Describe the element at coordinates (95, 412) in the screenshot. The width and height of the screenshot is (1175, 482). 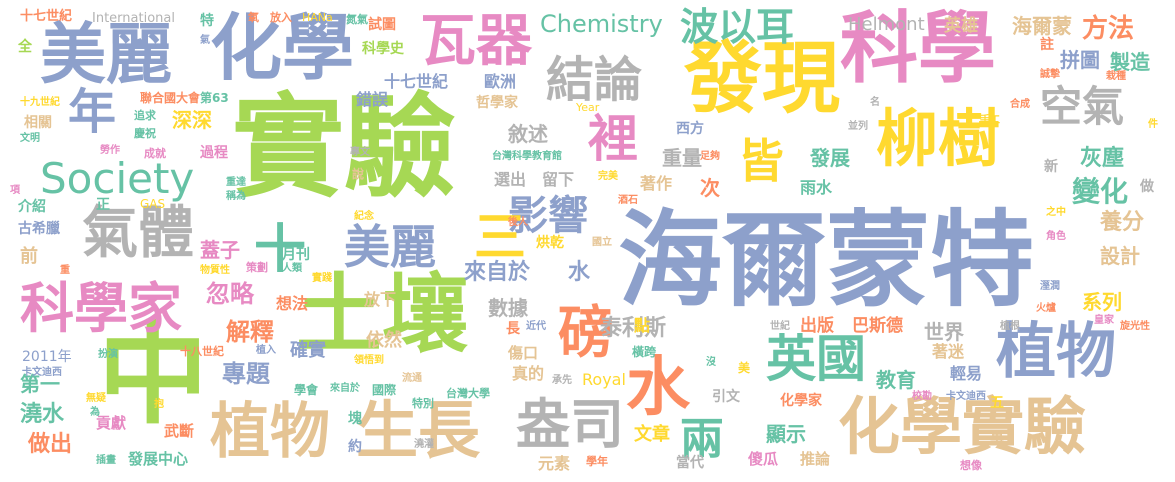
I see `word: 為` at that location.